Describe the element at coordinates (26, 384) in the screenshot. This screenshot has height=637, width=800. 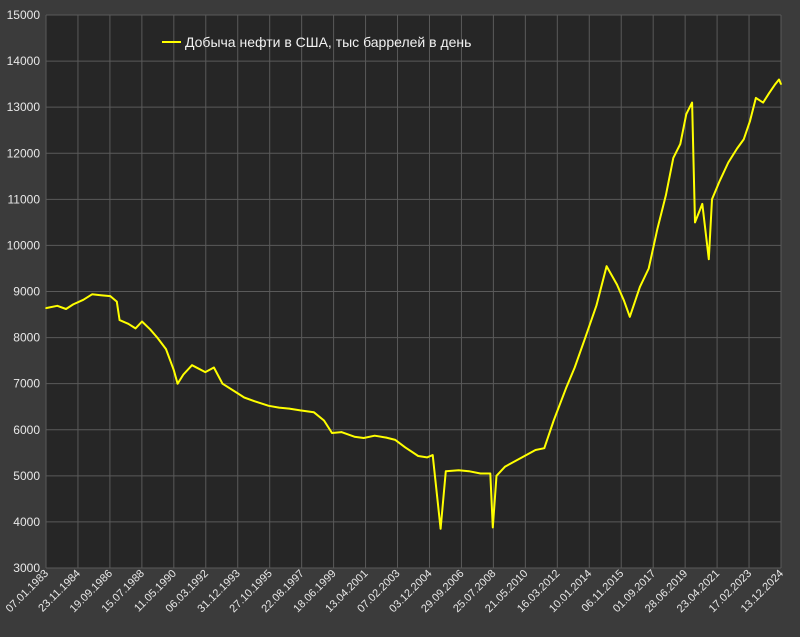
I see `y-tick-label: 7000` at that location.